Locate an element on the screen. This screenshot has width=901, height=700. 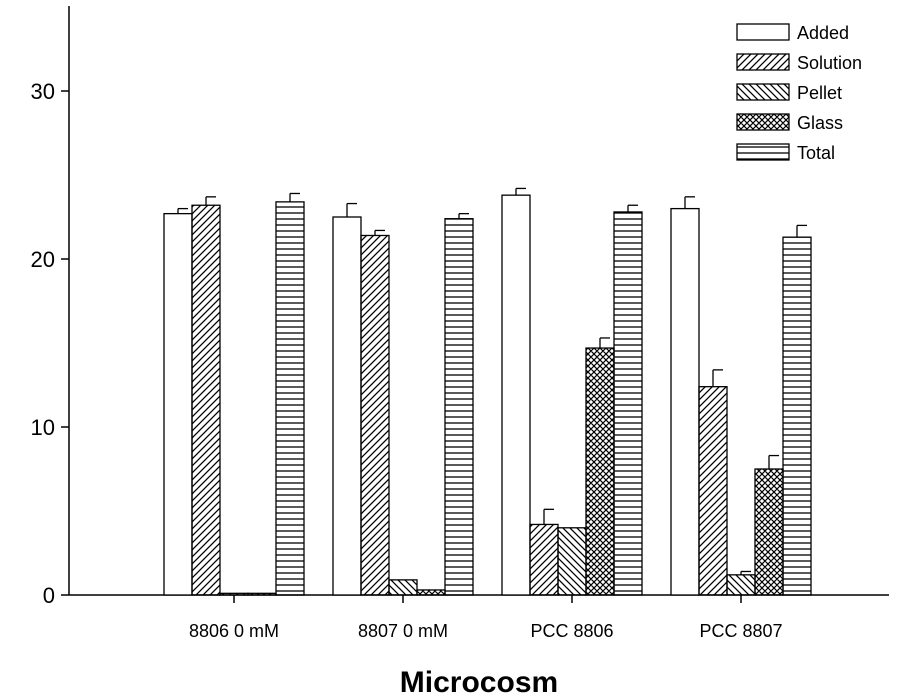
y-tick-label: 0 is located at coordinates (49, 595).